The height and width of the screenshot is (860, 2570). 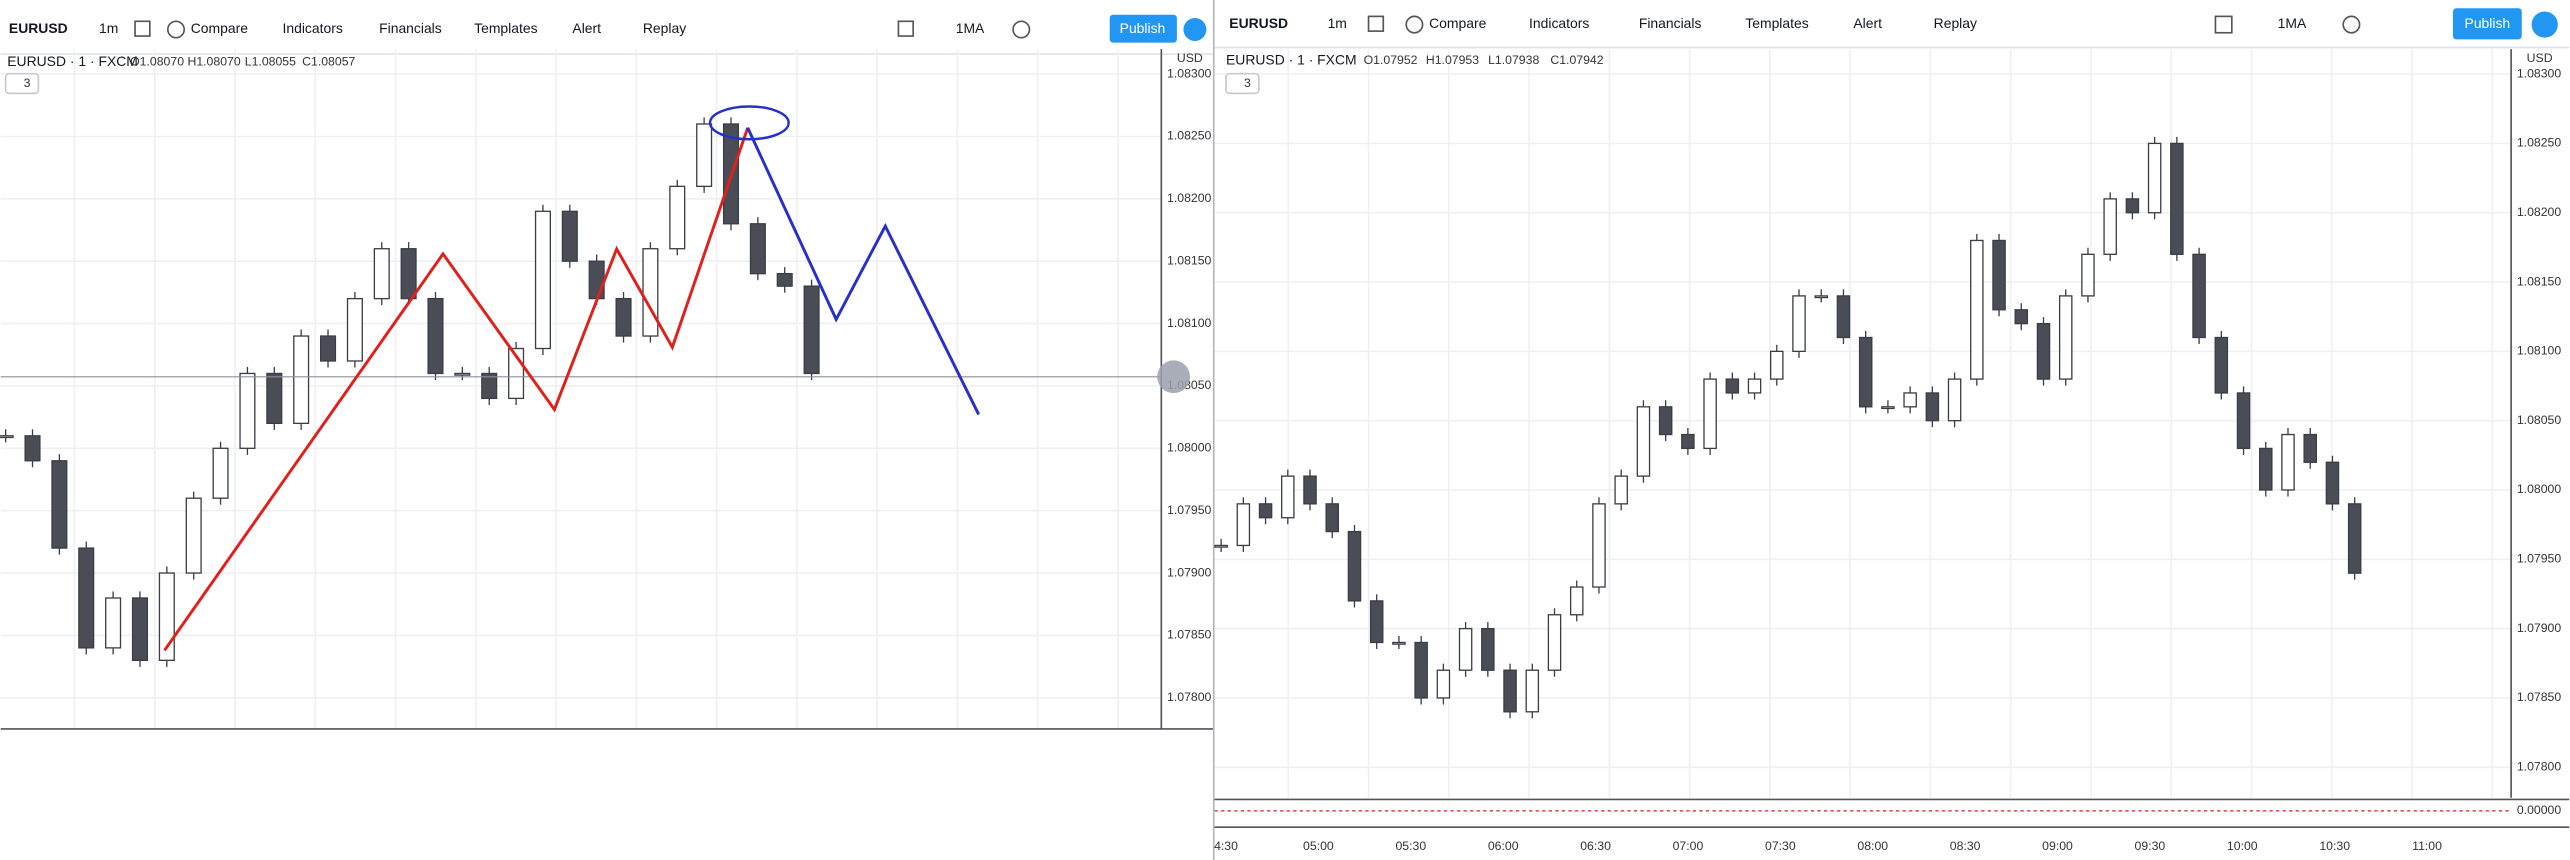 I want to click on currency: USD, so click(x=2540, y=58).